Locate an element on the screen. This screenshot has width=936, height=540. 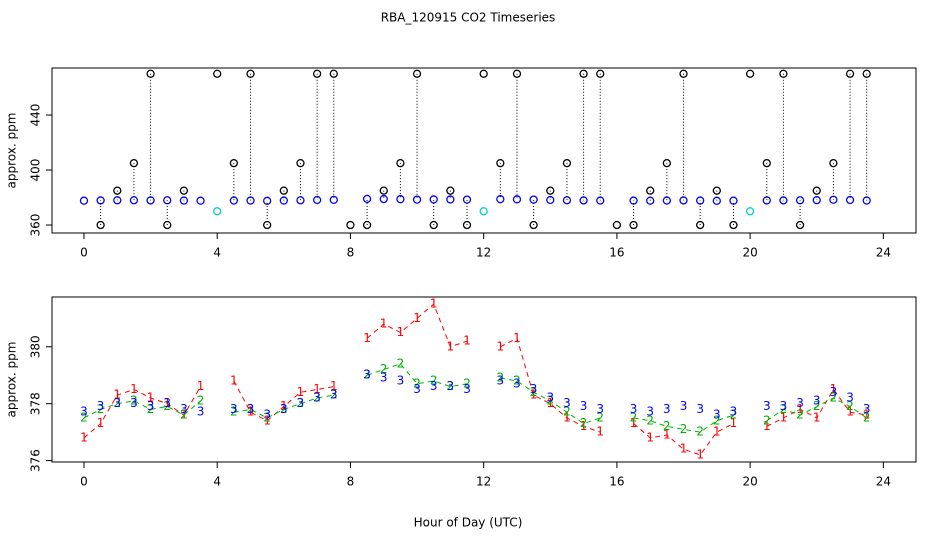
x-tick-label: 12 is located at coordinates (483, 482).